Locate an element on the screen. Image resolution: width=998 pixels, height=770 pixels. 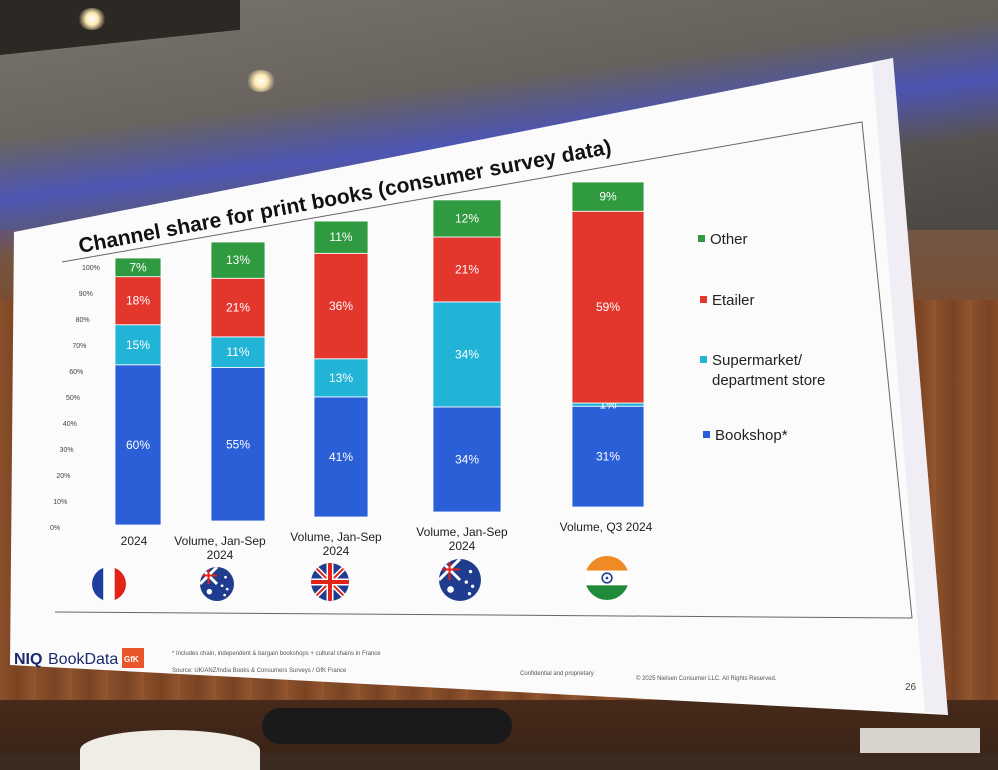
y-tick-label: 80% is located at coordinates (83, 320).